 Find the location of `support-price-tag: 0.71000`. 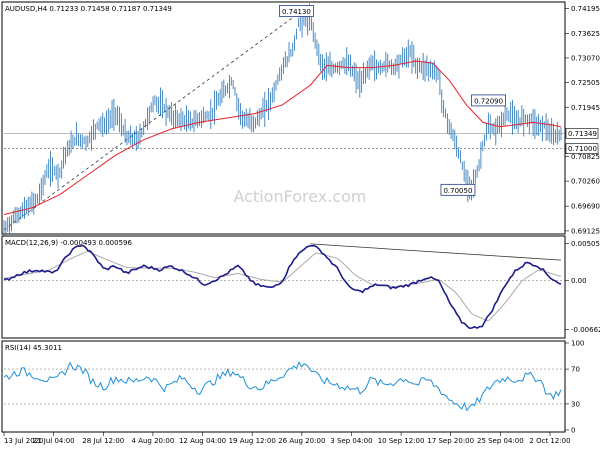

support-price-tag: 0.71000 is located at coordinates (582, 149).